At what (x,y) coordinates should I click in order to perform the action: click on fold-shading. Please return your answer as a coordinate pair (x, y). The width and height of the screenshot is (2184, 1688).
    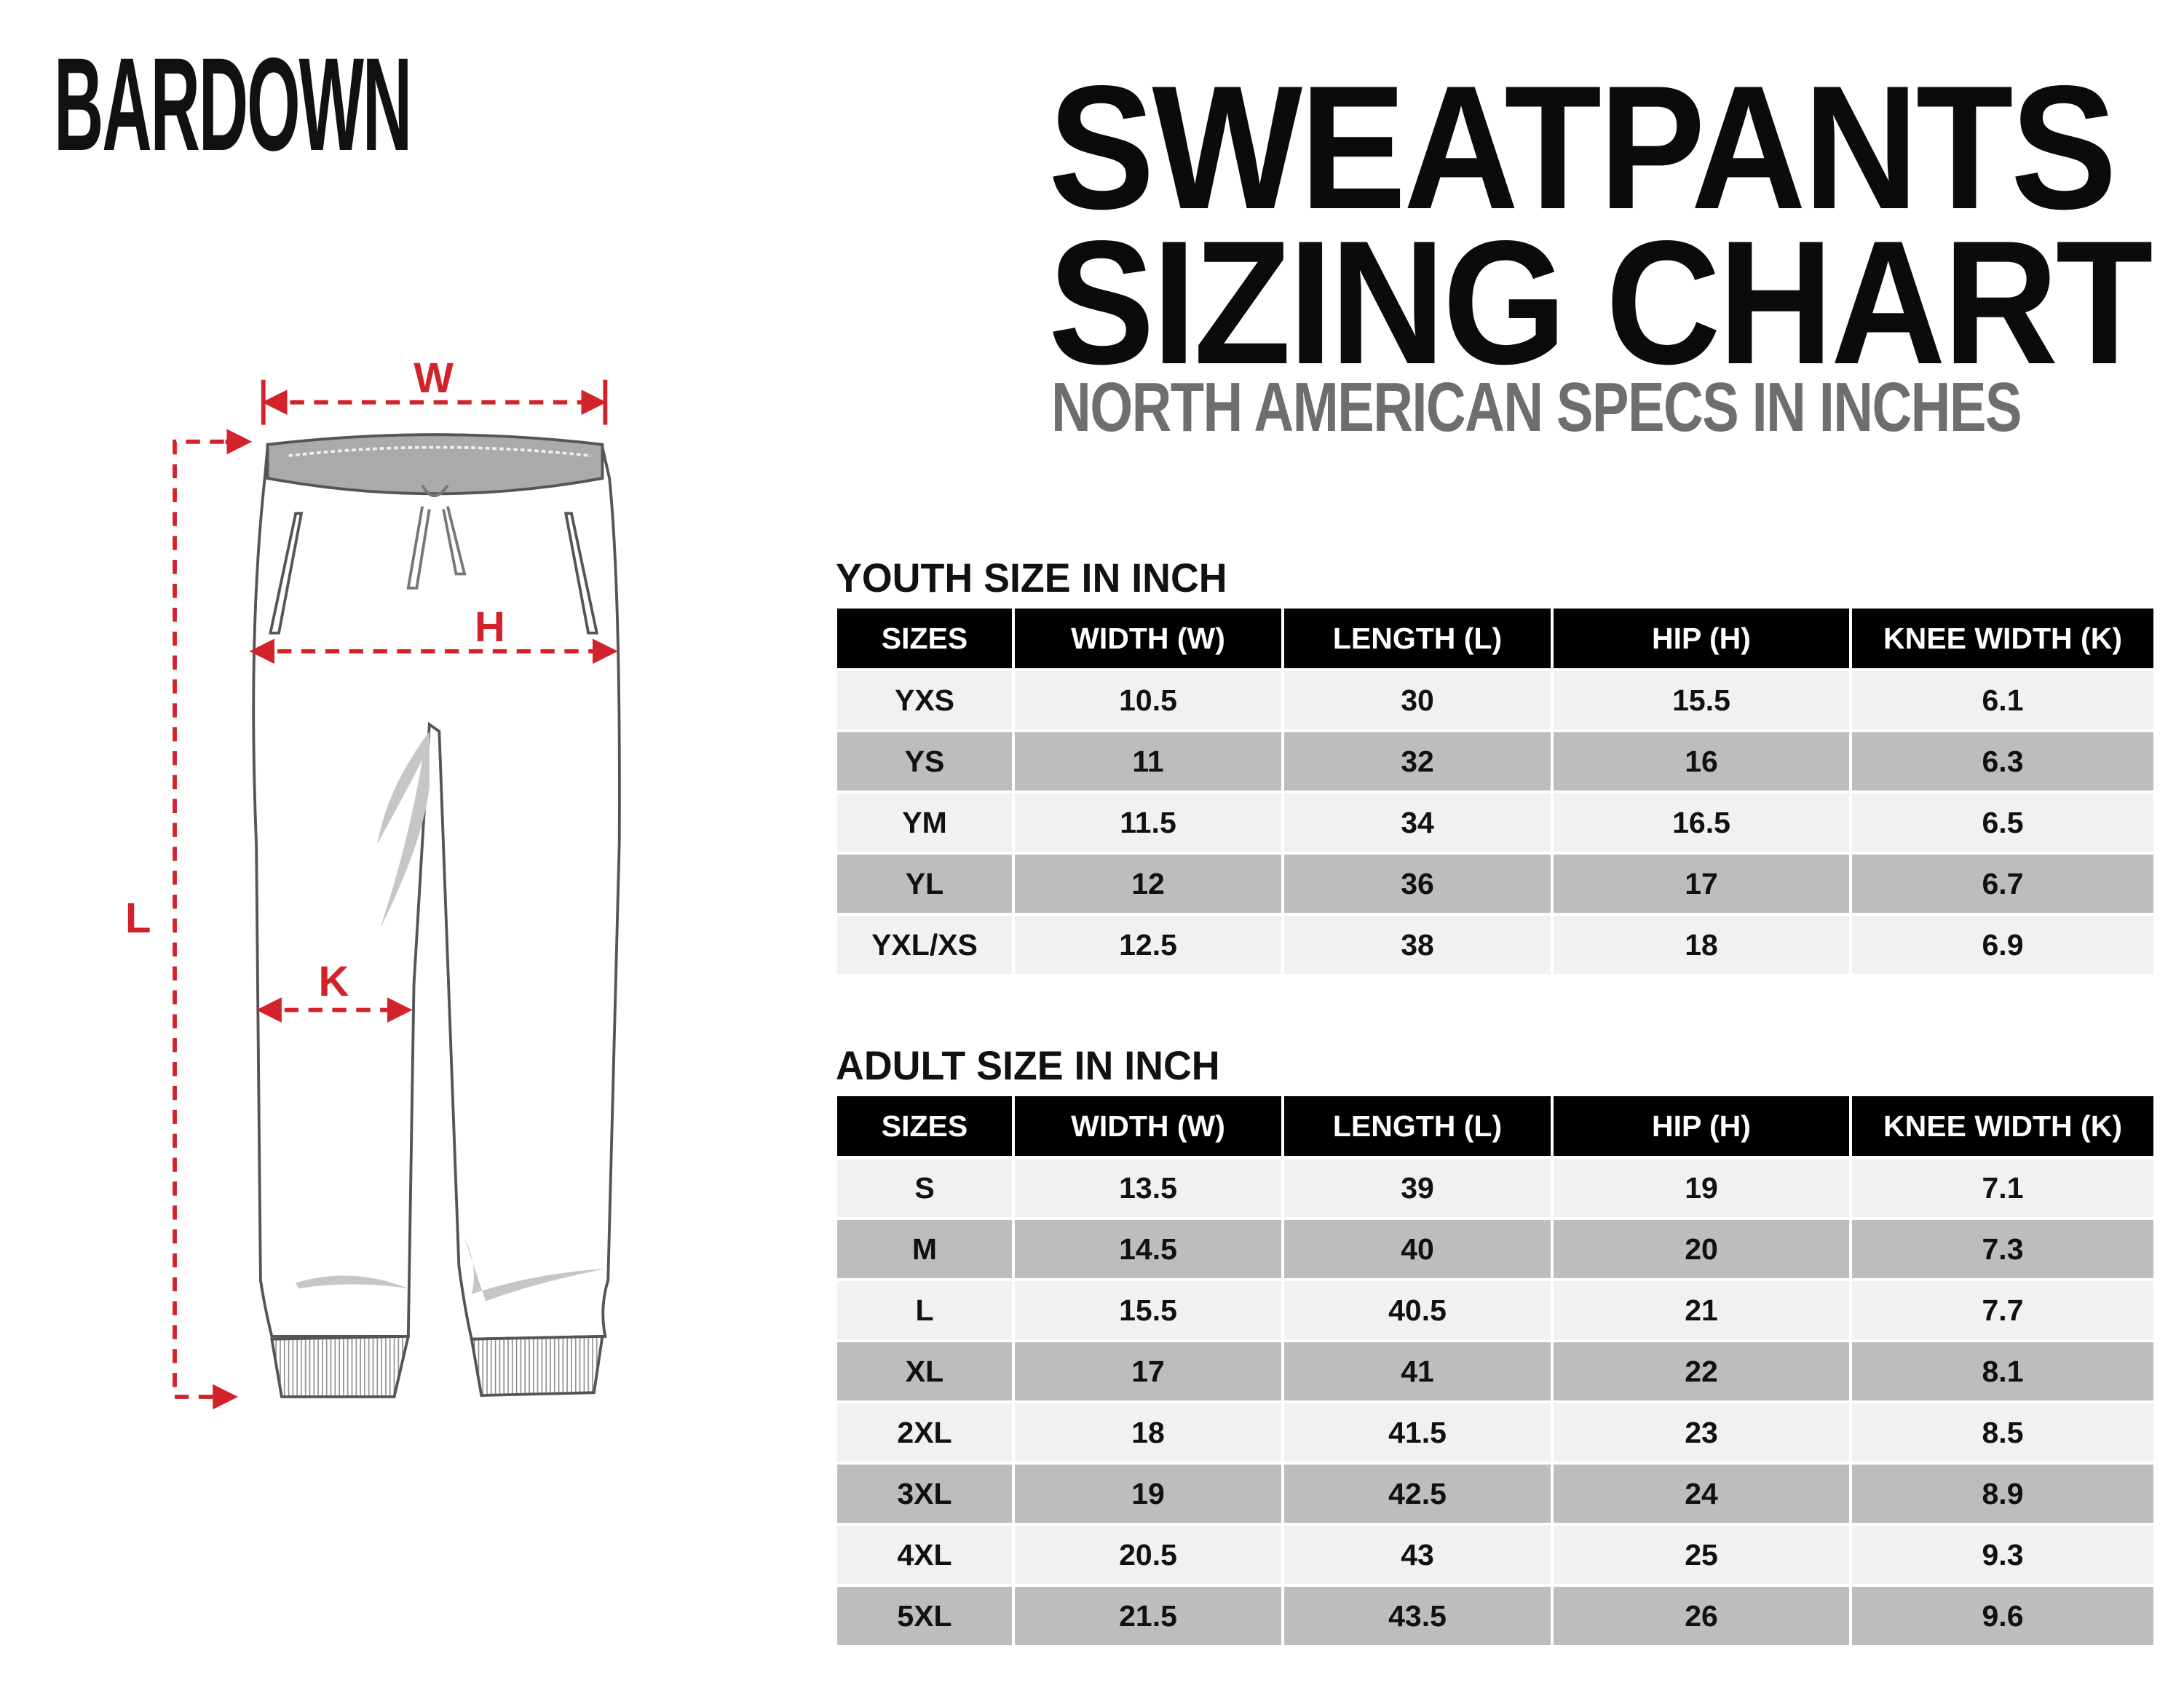
    Looking at the image, I should click on (451, 1016).